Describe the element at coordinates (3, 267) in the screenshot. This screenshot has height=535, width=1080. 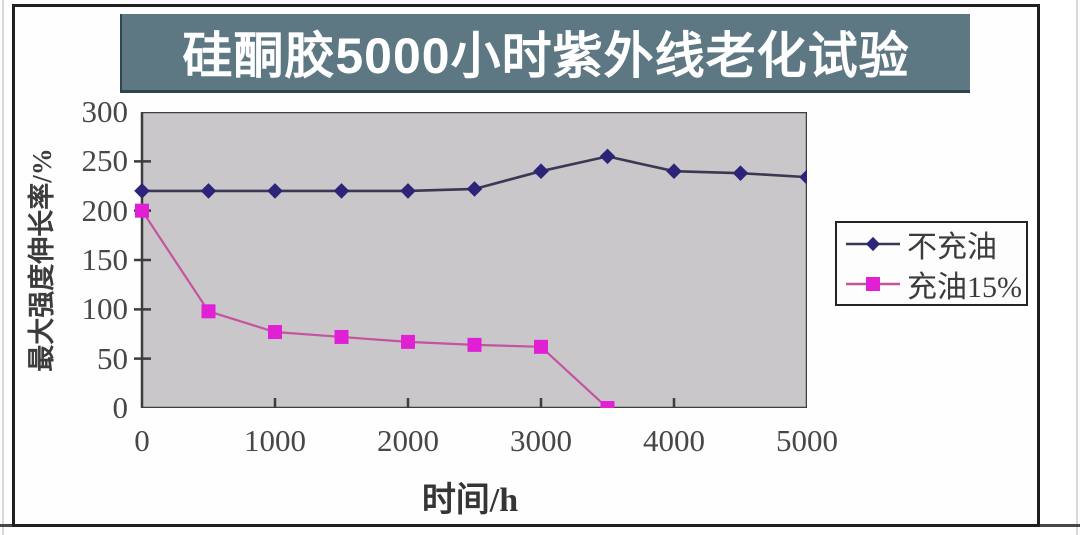
I see `page-edge-line-left` at that location.